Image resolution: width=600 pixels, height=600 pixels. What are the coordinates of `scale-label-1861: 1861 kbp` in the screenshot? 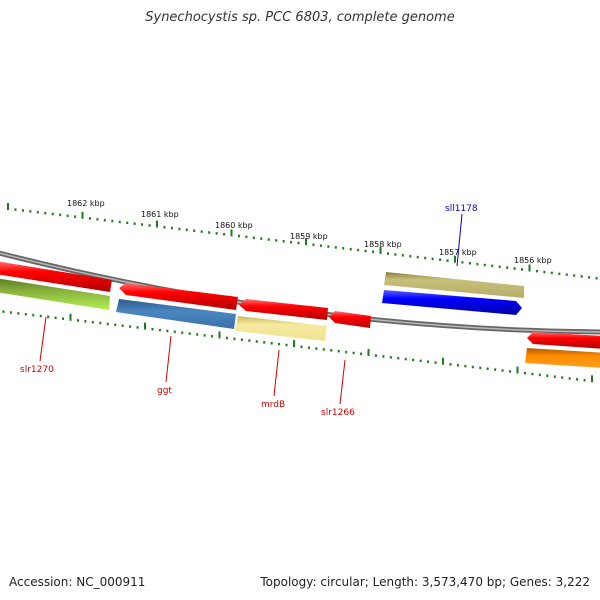 It's located at (160, 214).